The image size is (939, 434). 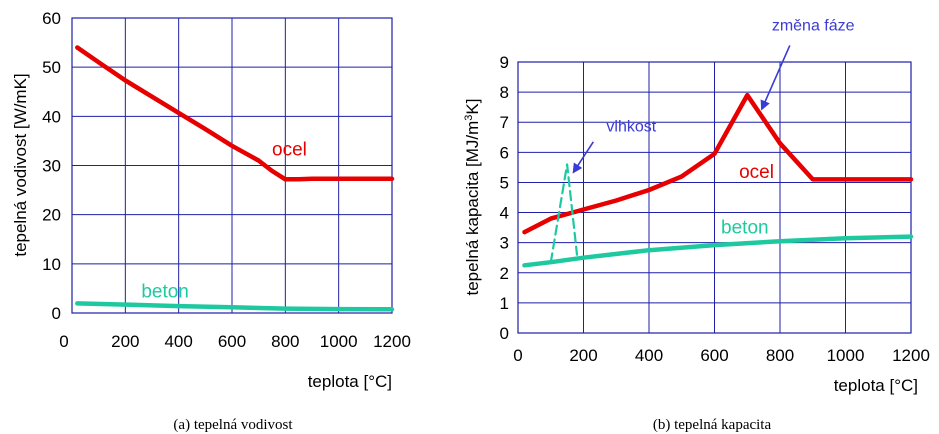 What do you see at coordinates (504, 182) in the screenshot?
I see `y-tick-label: 5` at bounding box center [504, 182].